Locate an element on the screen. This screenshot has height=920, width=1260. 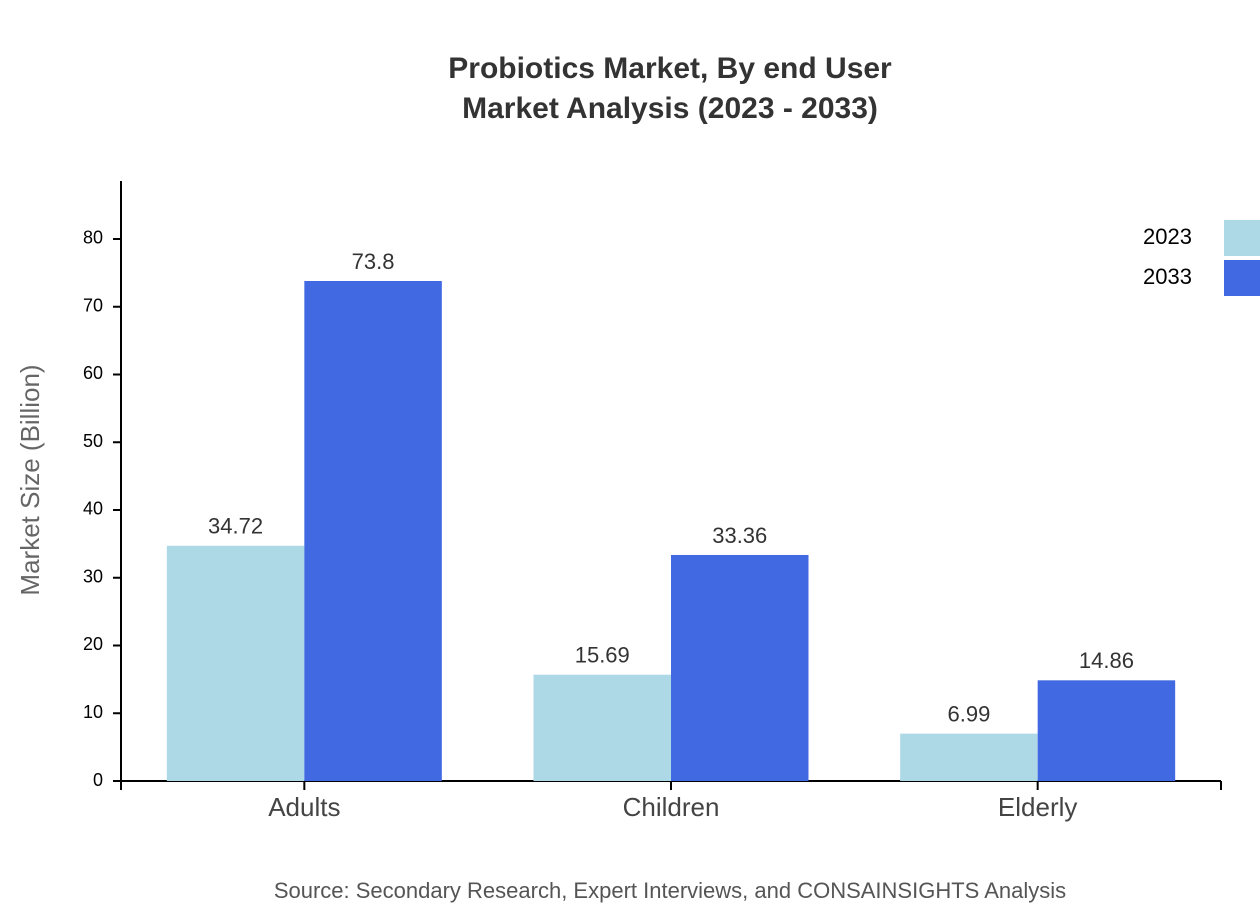
x-tick-label: Adults is located at coordinates (304, 807).